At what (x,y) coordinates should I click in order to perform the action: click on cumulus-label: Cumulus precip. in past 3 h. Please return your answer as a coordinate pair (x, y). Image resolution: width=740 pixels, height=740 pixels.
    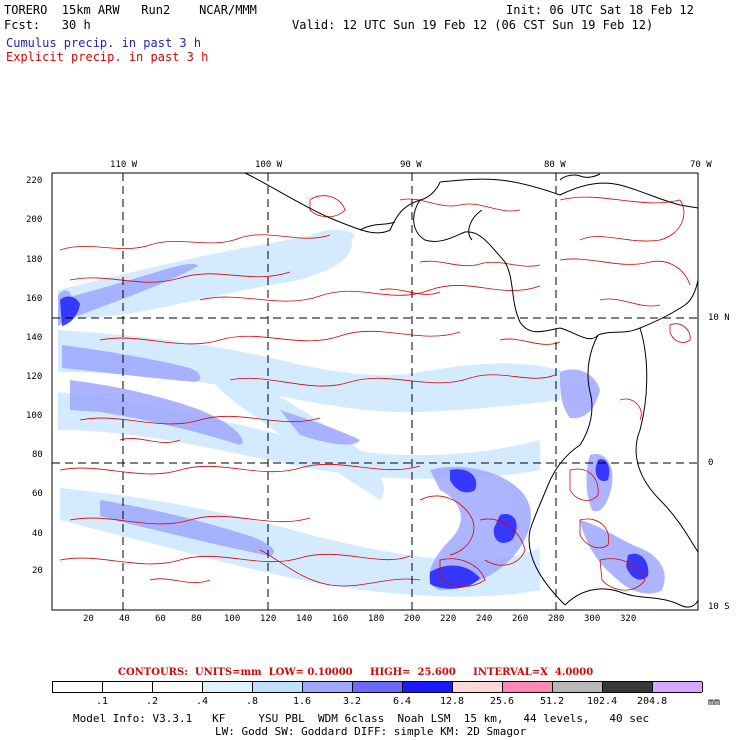
    Looking at the image, I should click on (104, 43).